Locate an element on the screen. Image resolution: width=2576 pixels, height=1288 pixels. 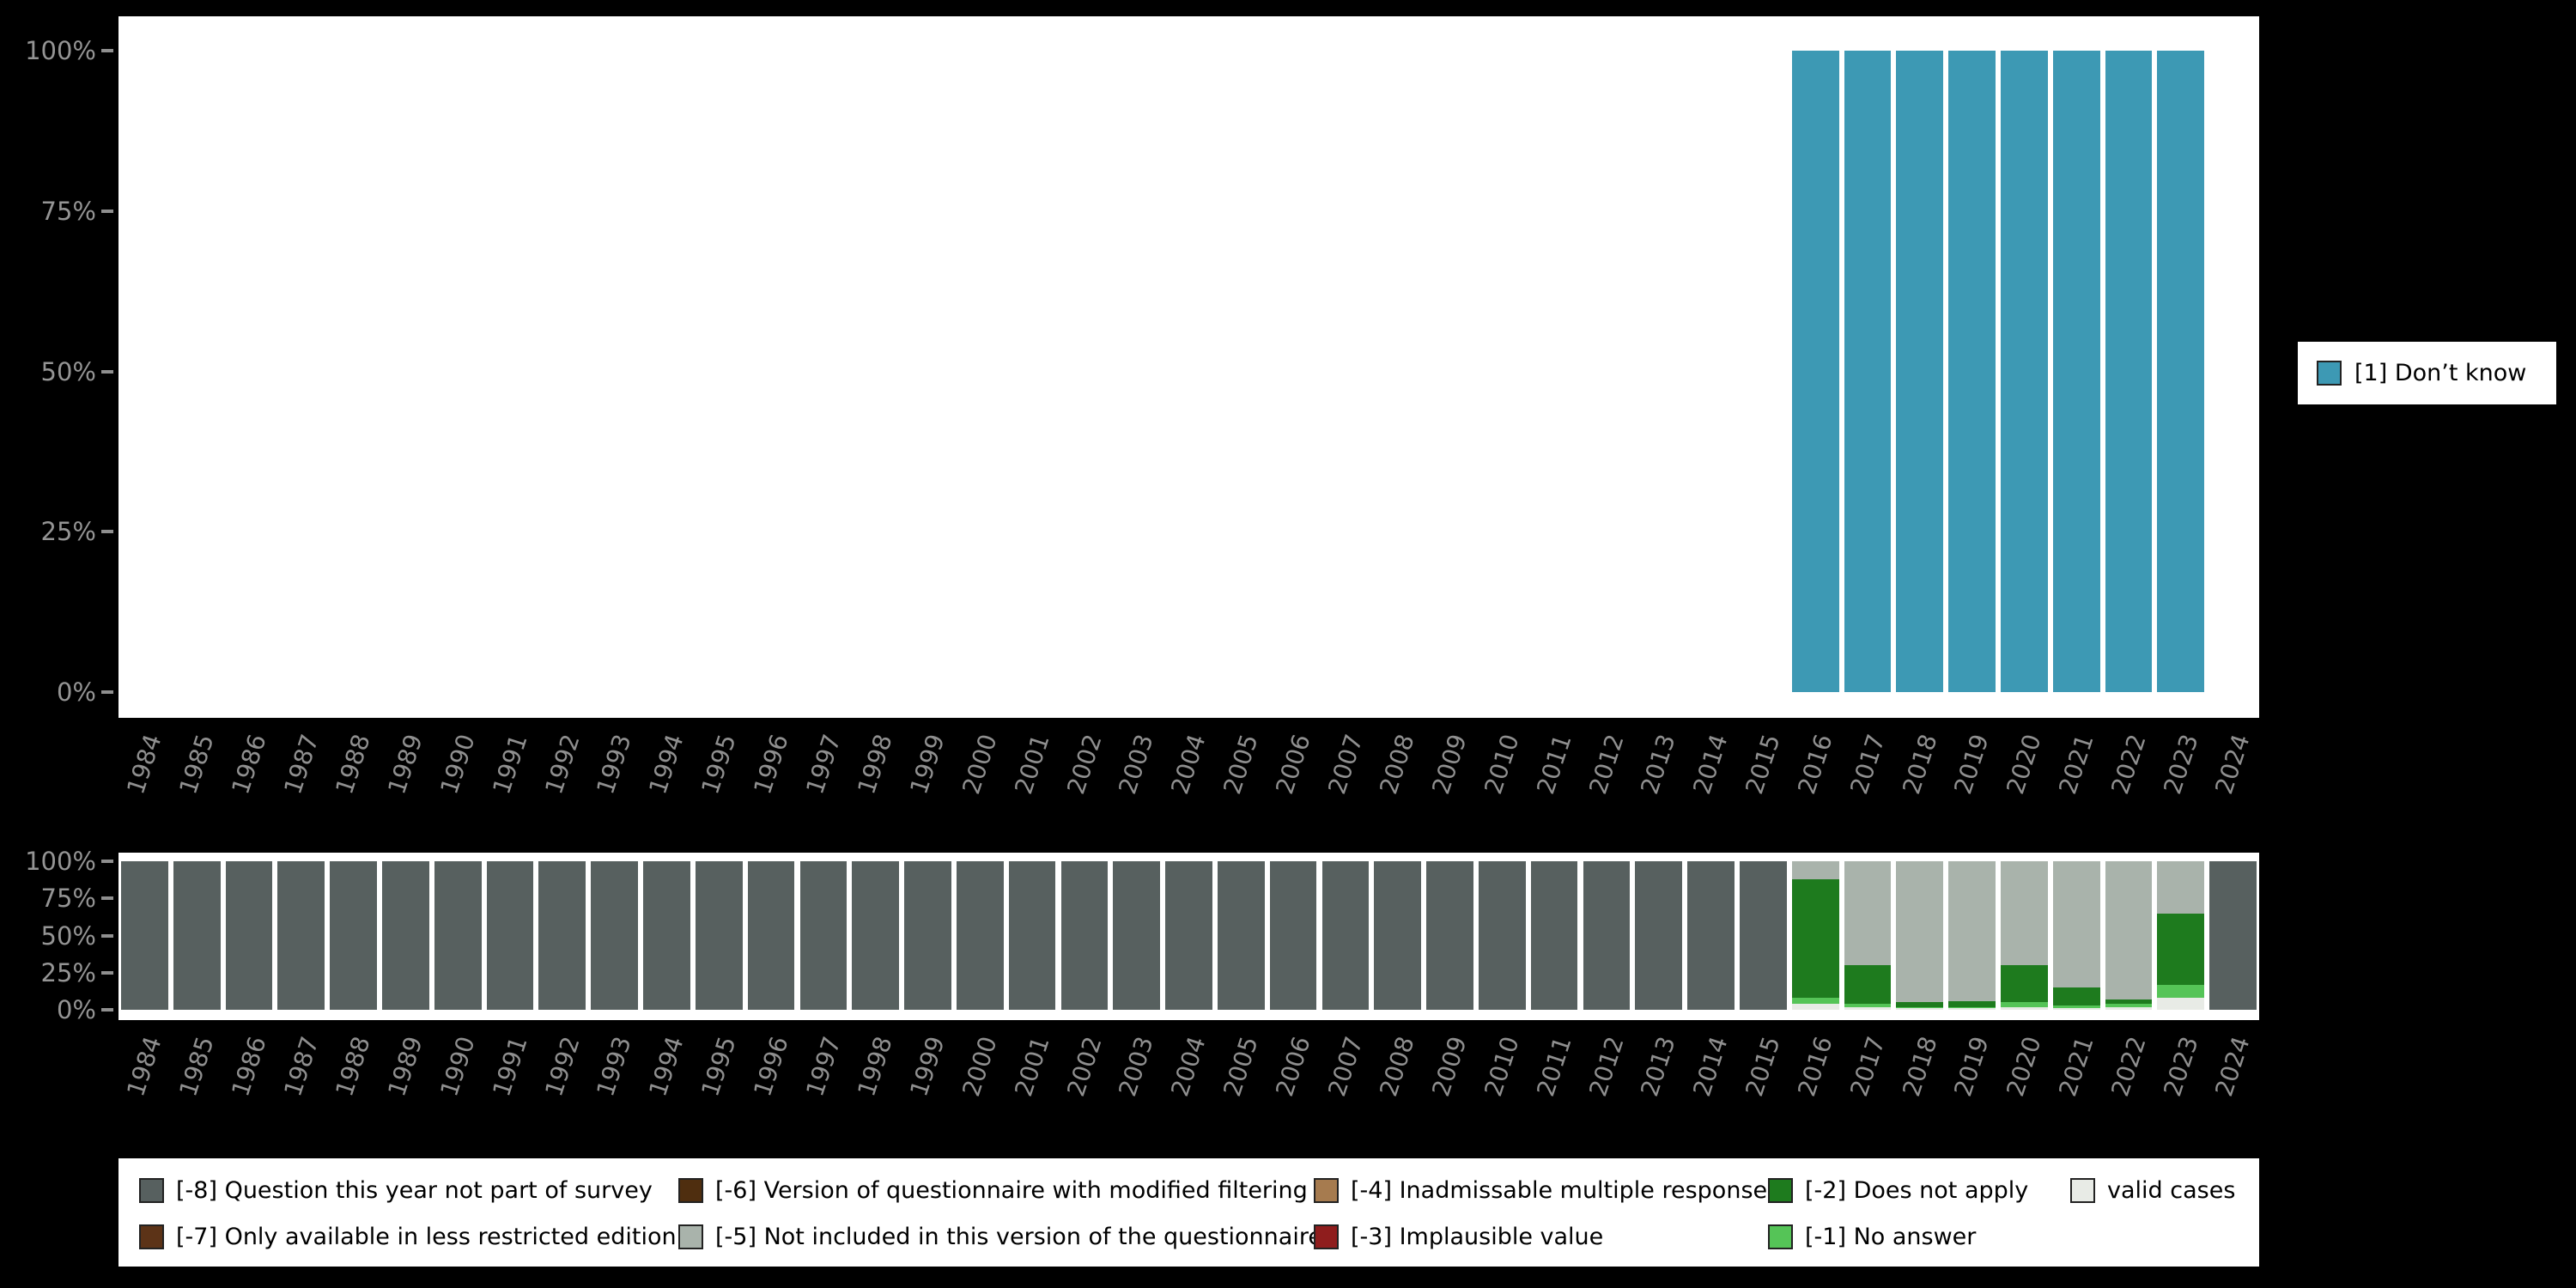
legend-label-dont-know: [1] Don’t know is located at coordinates (2441, 373).